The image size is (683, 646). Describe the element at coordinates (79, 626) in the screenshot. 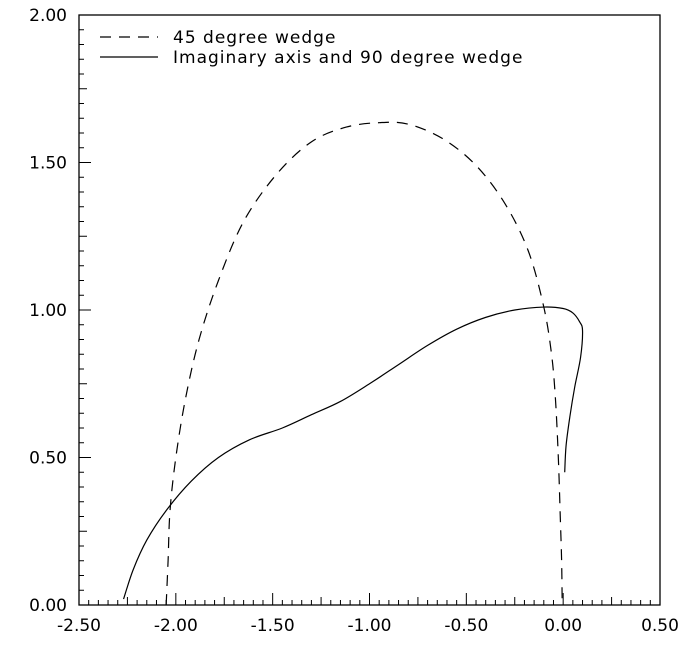

I see `x-tick-label: -2.50` at that location.